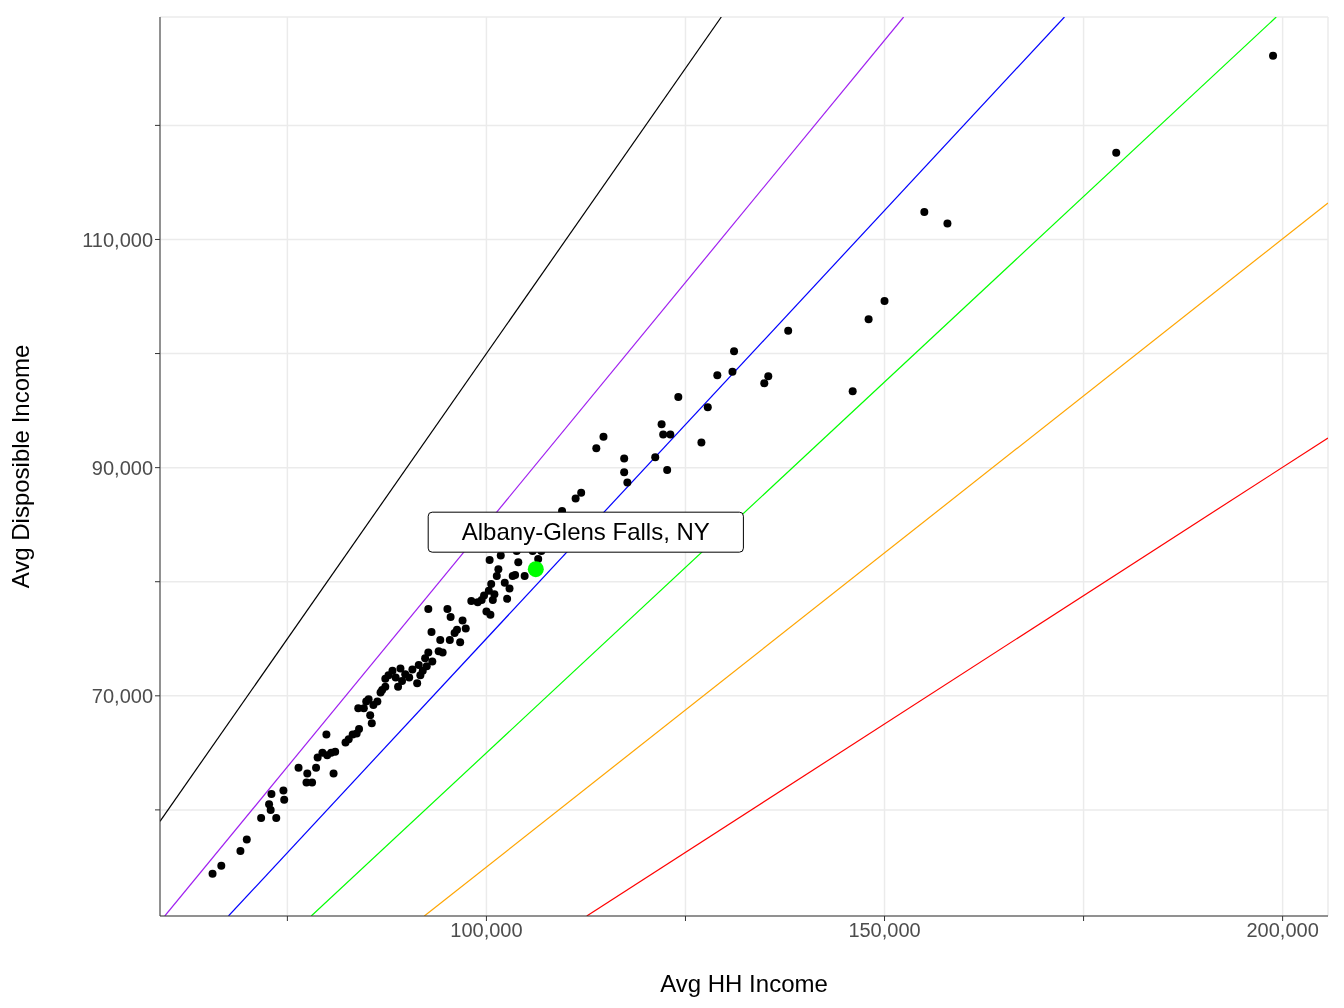 This screenshot has height=1008, width=1344. I want to click on annotation: Albany-Glens Falls, NY, so click(585, 532).